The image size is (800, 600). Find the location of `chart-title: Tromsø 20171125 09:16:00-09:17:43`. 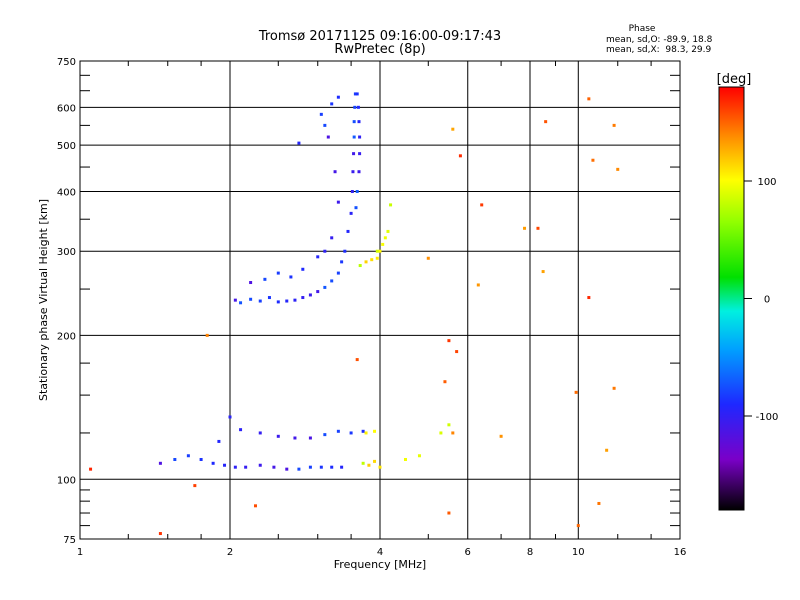

chart-title: Tromsø 20171125 09:16:00-09:17:43 is located at coordinates (379, 36).